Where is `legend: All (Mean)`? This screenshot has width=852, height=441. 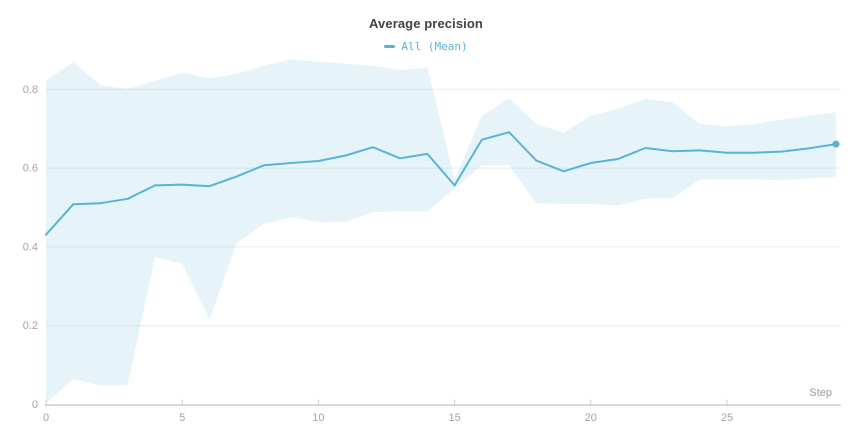
legend: All (Mean) is located at coordinates (426, 44).